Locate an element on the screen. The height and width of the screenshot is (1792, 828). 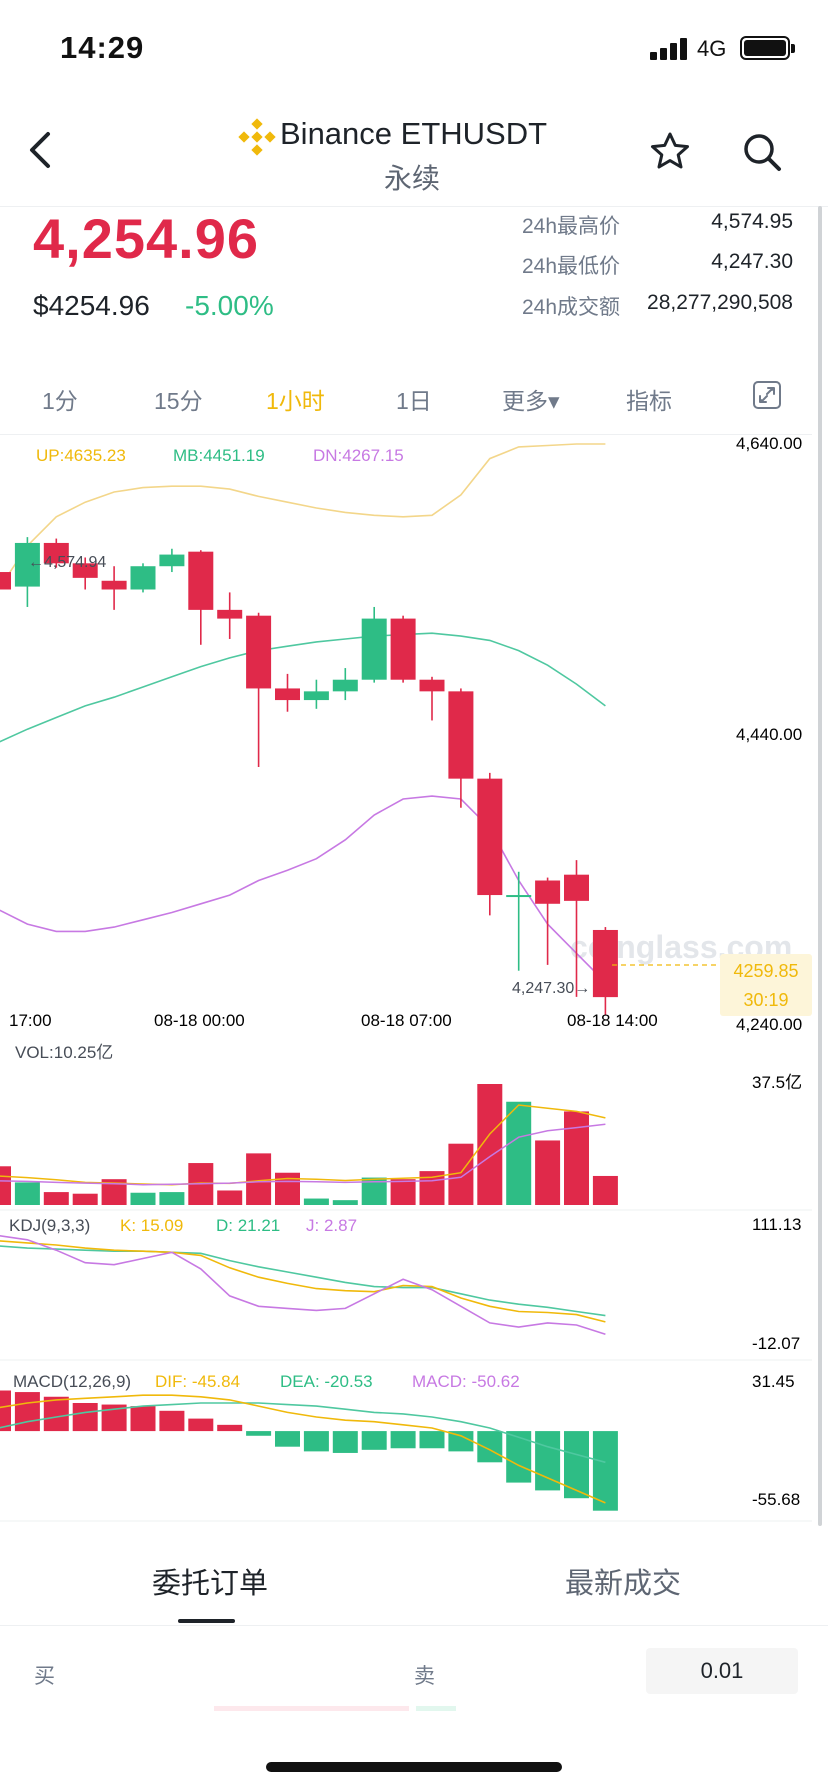
fullscreen-icon is located at coordinates (767, 395).